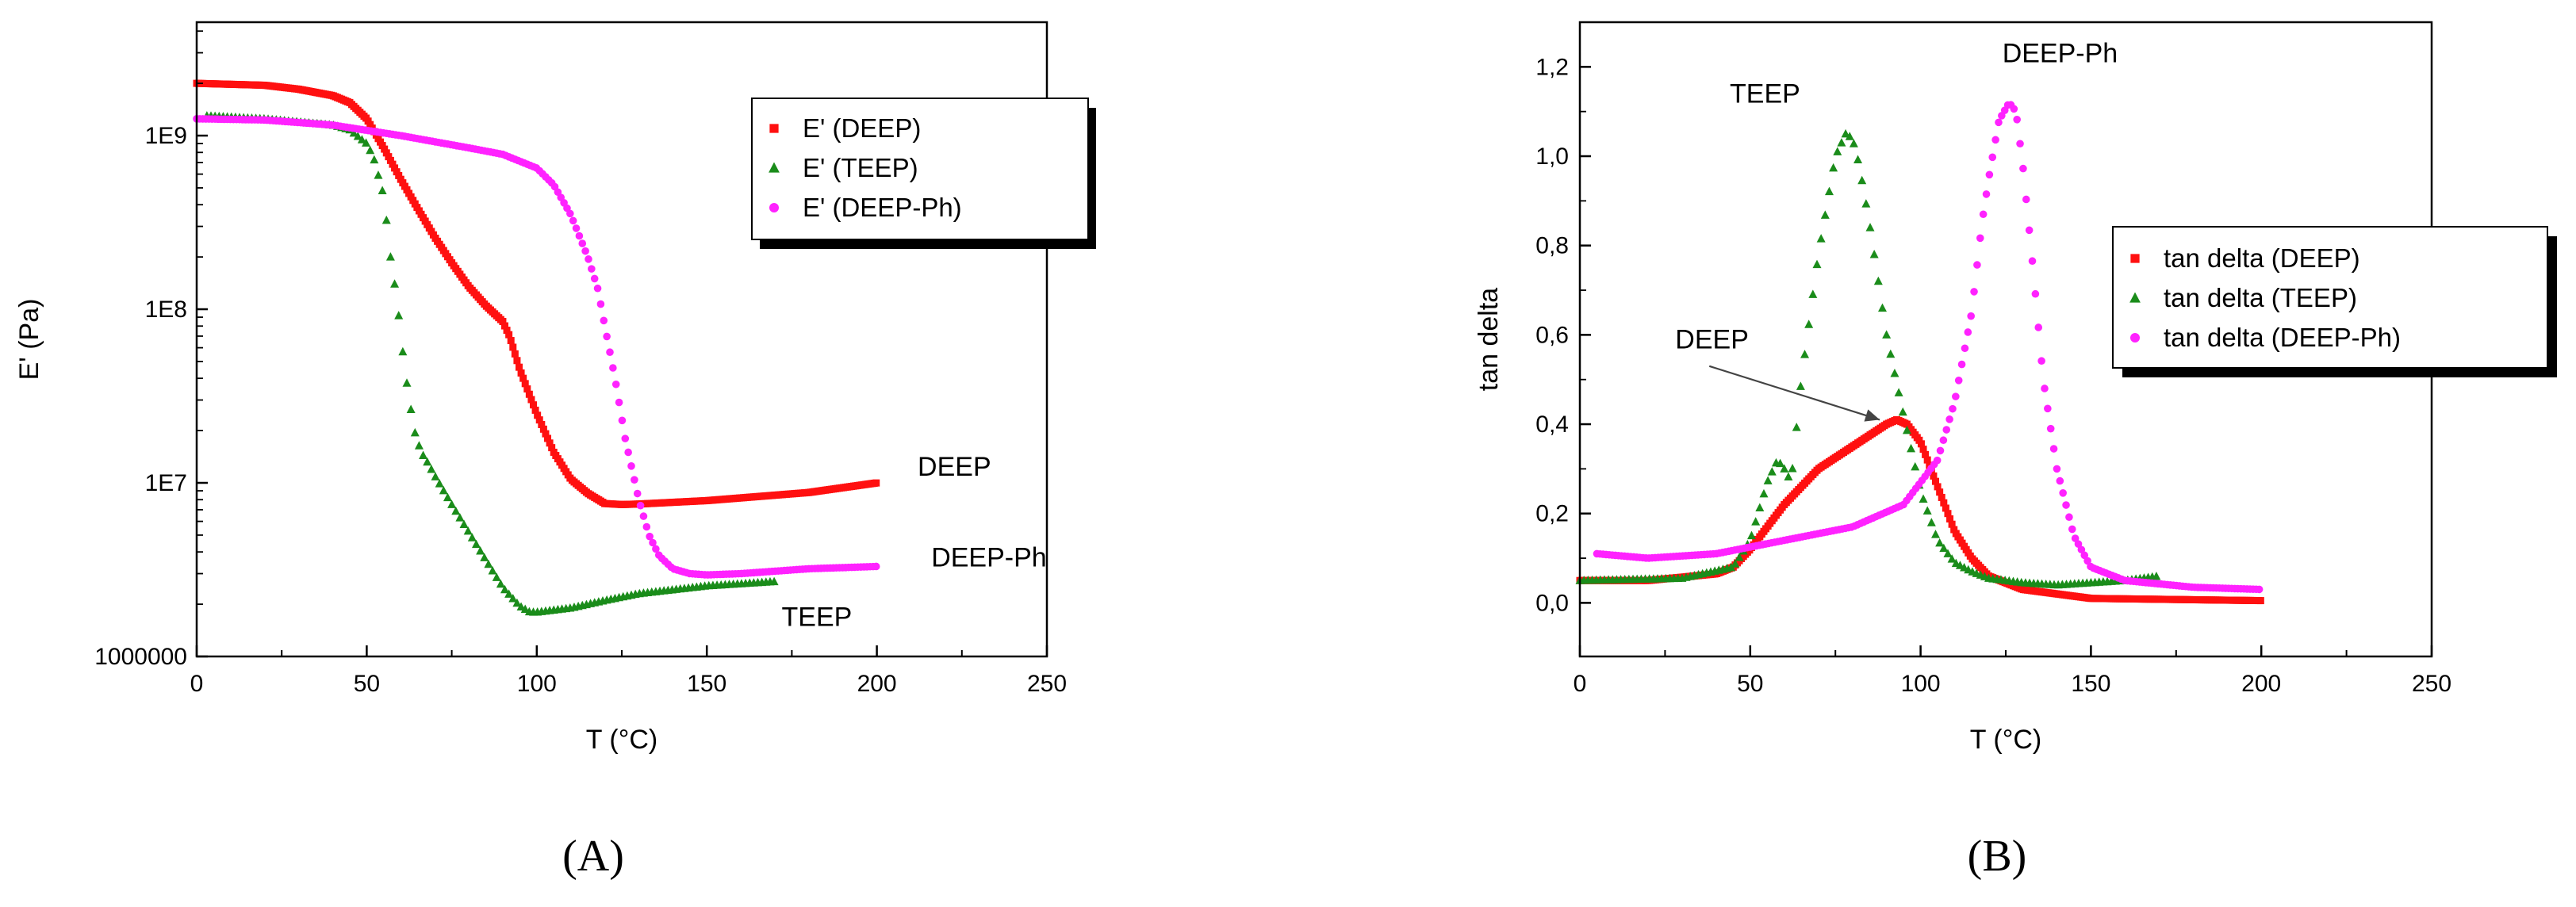 The image size is (2576, 907). Describe the element at coordinates (1921, 684) in the screenshot. I see `x-tick-label: 100` at that location.